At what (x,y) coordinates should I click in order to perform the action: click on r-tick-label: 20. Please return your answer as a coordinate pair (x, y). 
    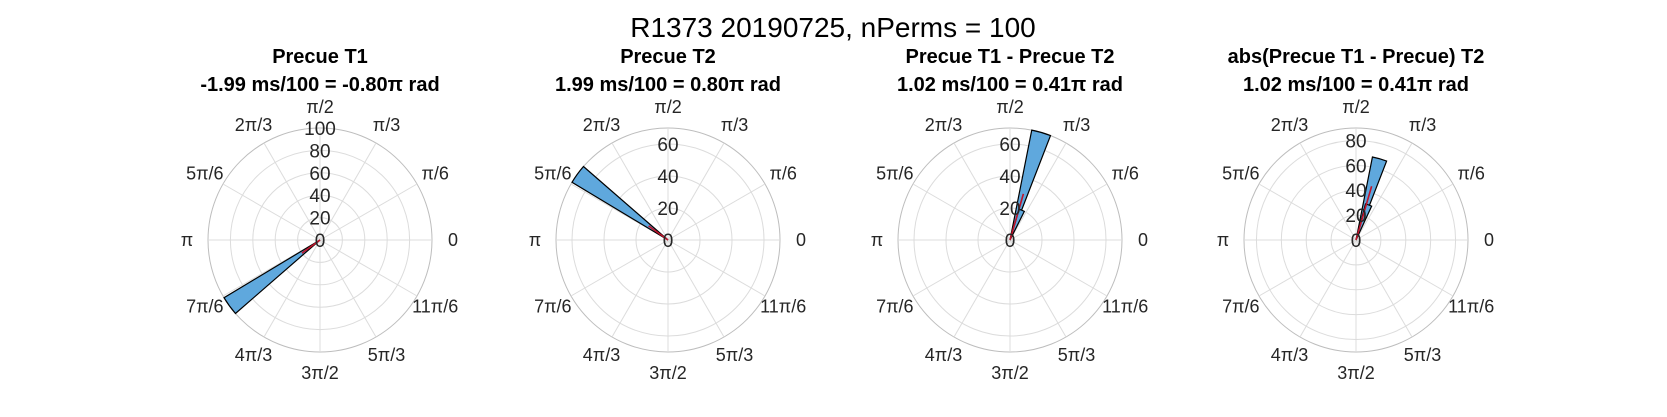
    Looking at the image, I should click on (1009, 209).